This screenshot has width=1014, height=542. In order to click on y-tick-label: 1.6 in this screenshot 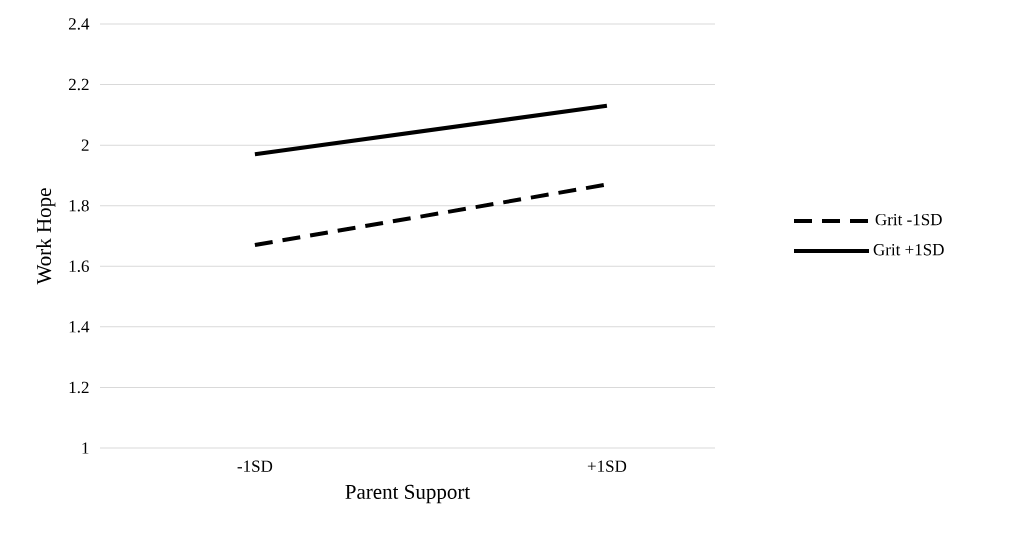, I will do `click(79, 266)`.